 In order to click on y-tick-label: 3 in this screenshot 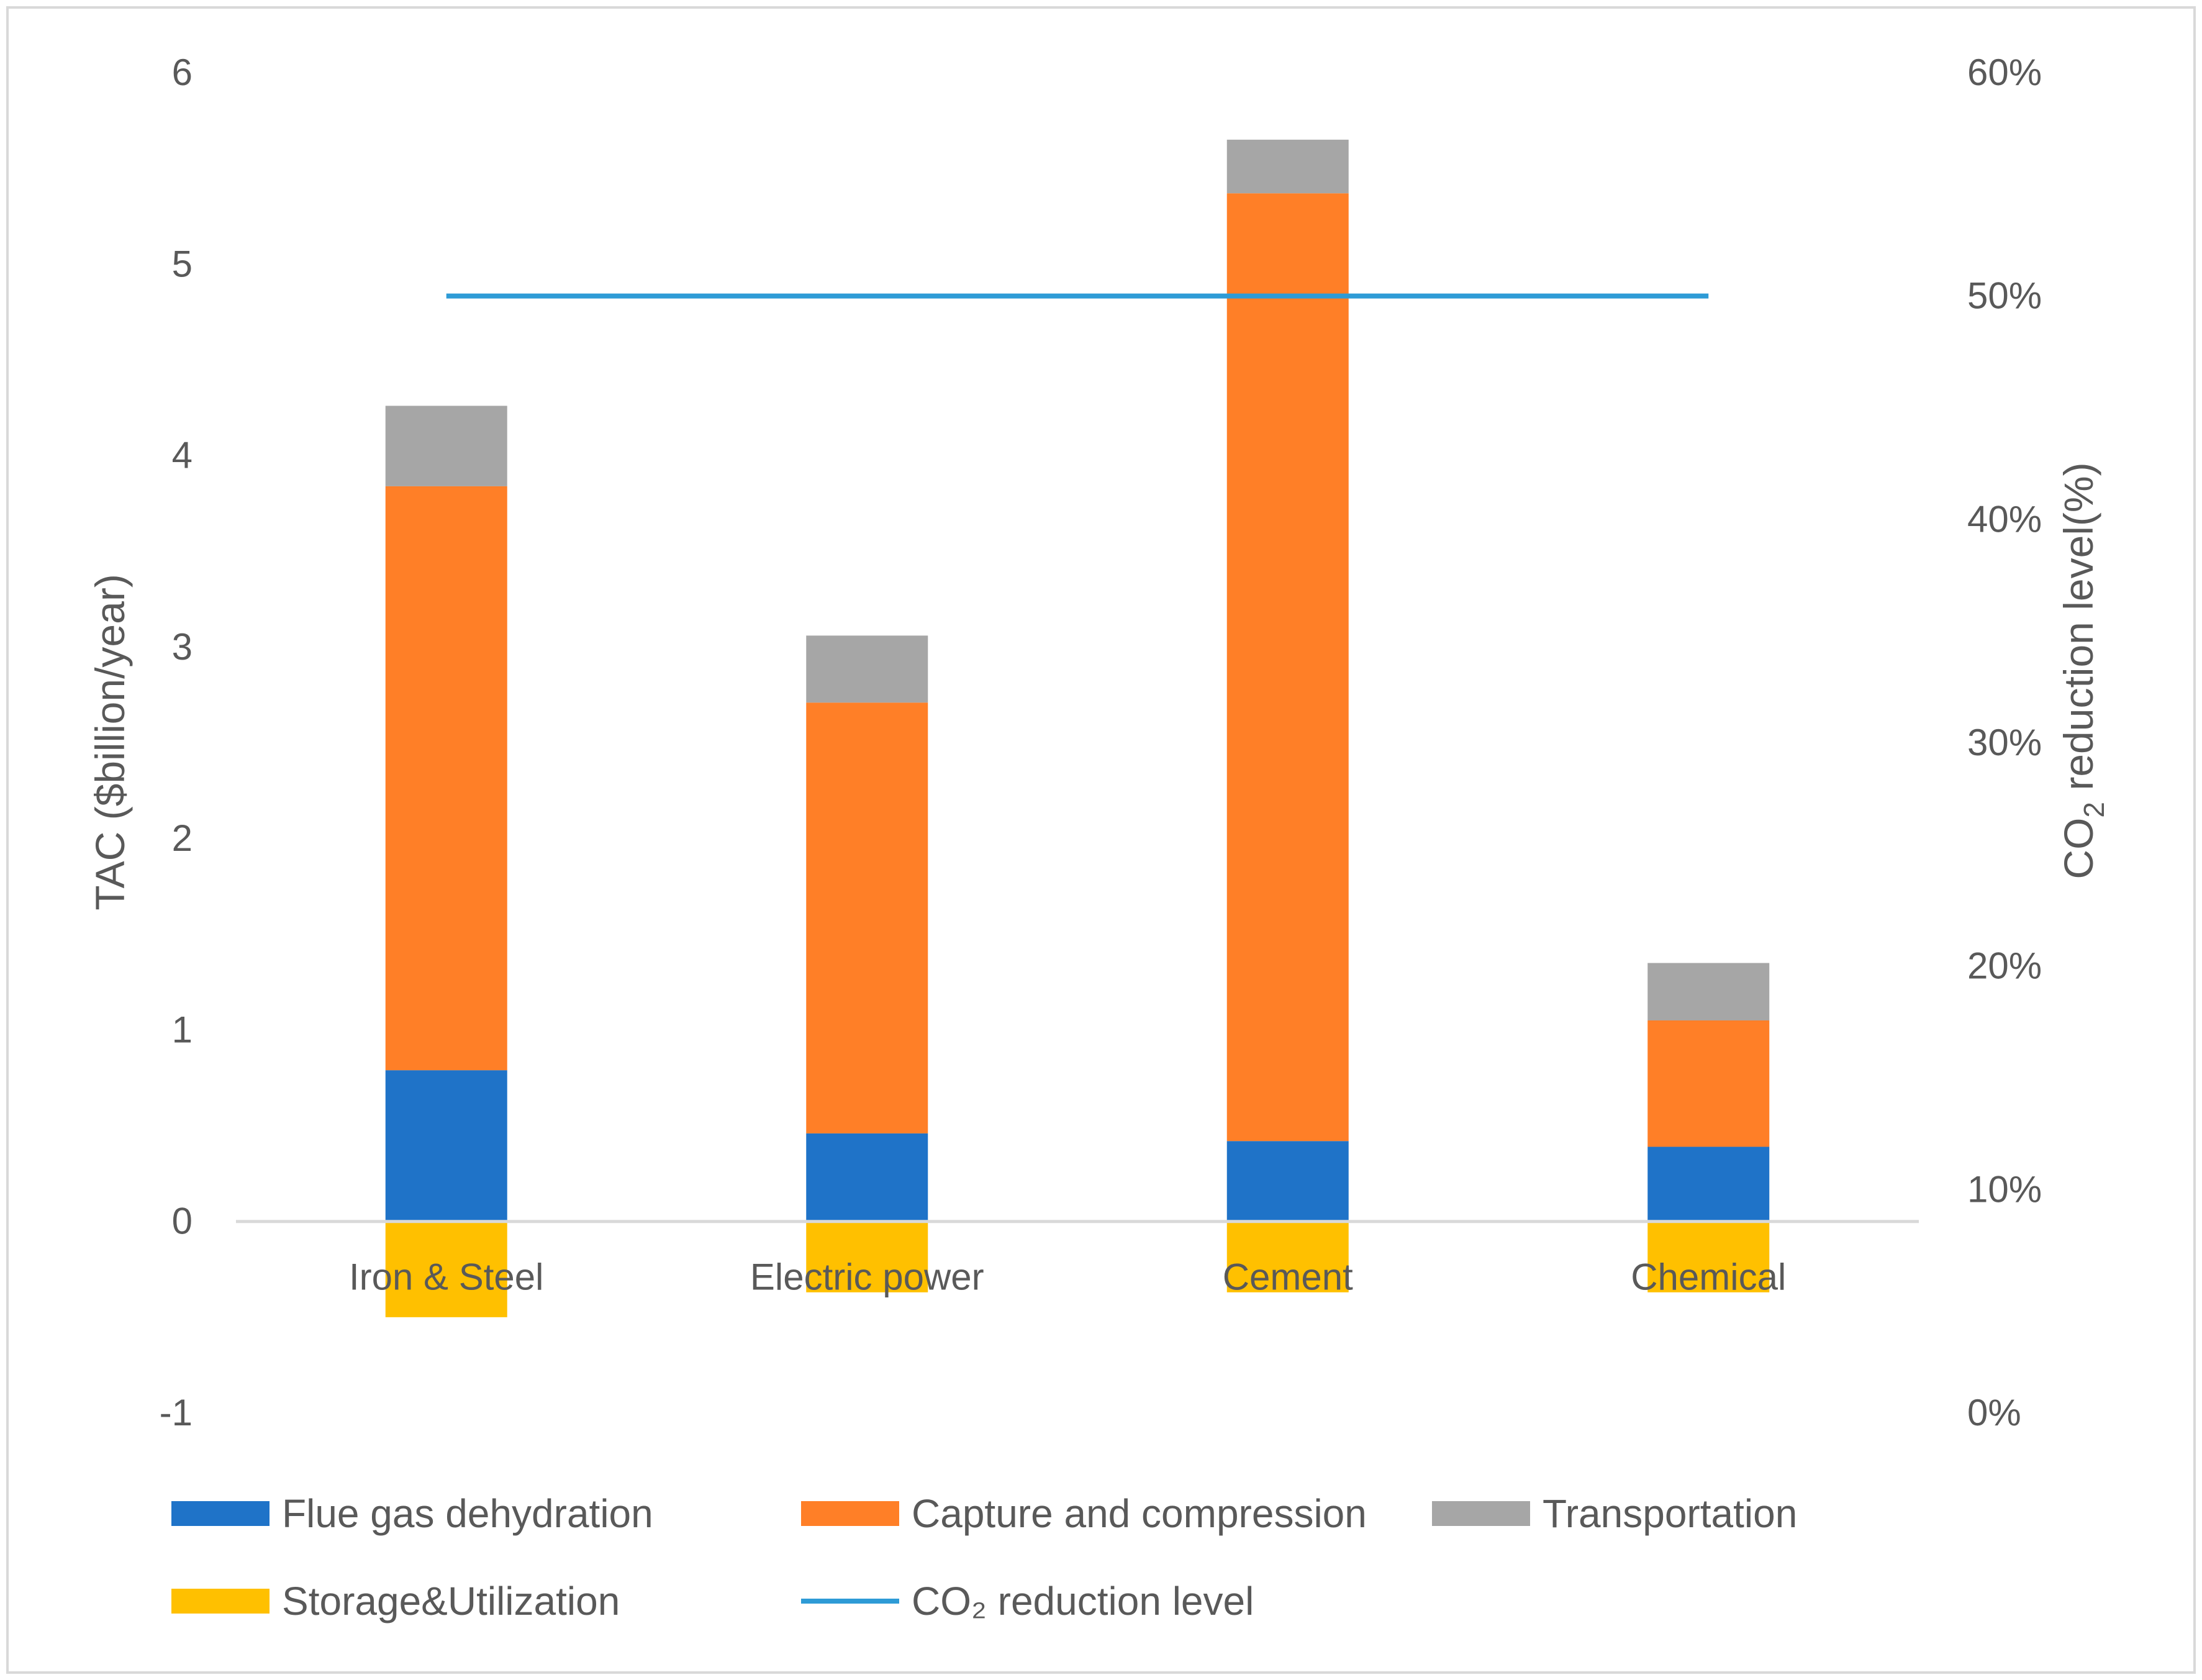, I will do `click(182, 647)`.